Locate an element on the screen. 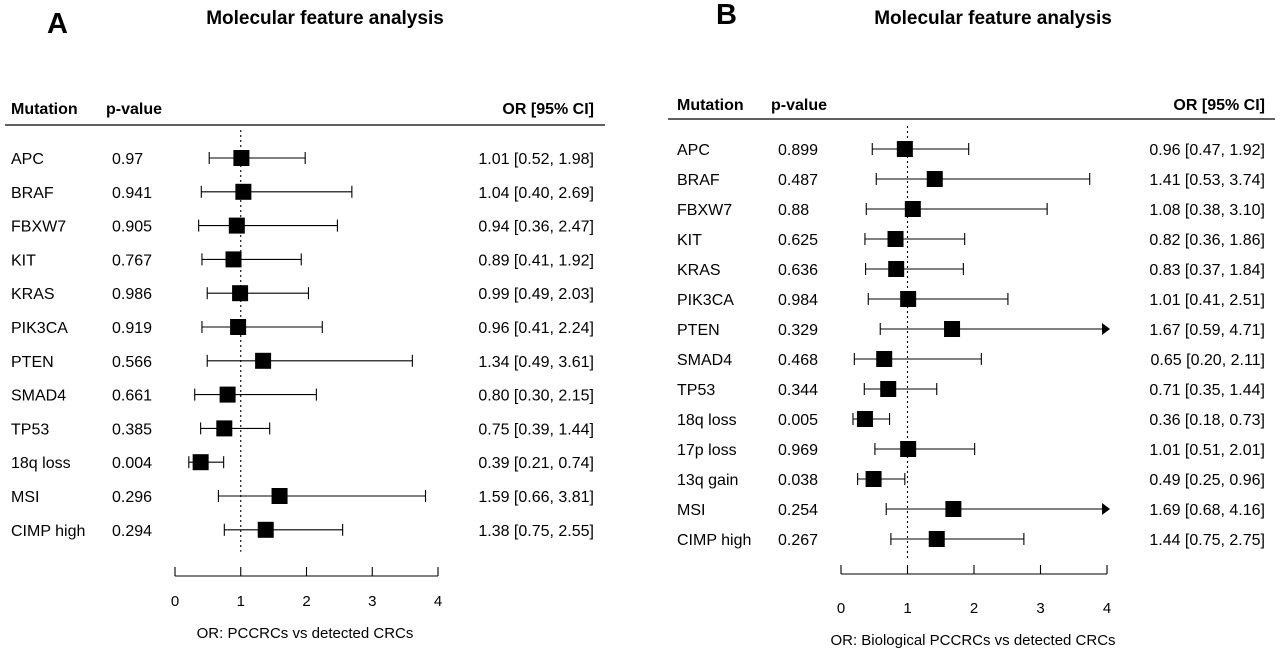  panel-b-row-pvalue: 0.329 is located at coordinates (798, 330).